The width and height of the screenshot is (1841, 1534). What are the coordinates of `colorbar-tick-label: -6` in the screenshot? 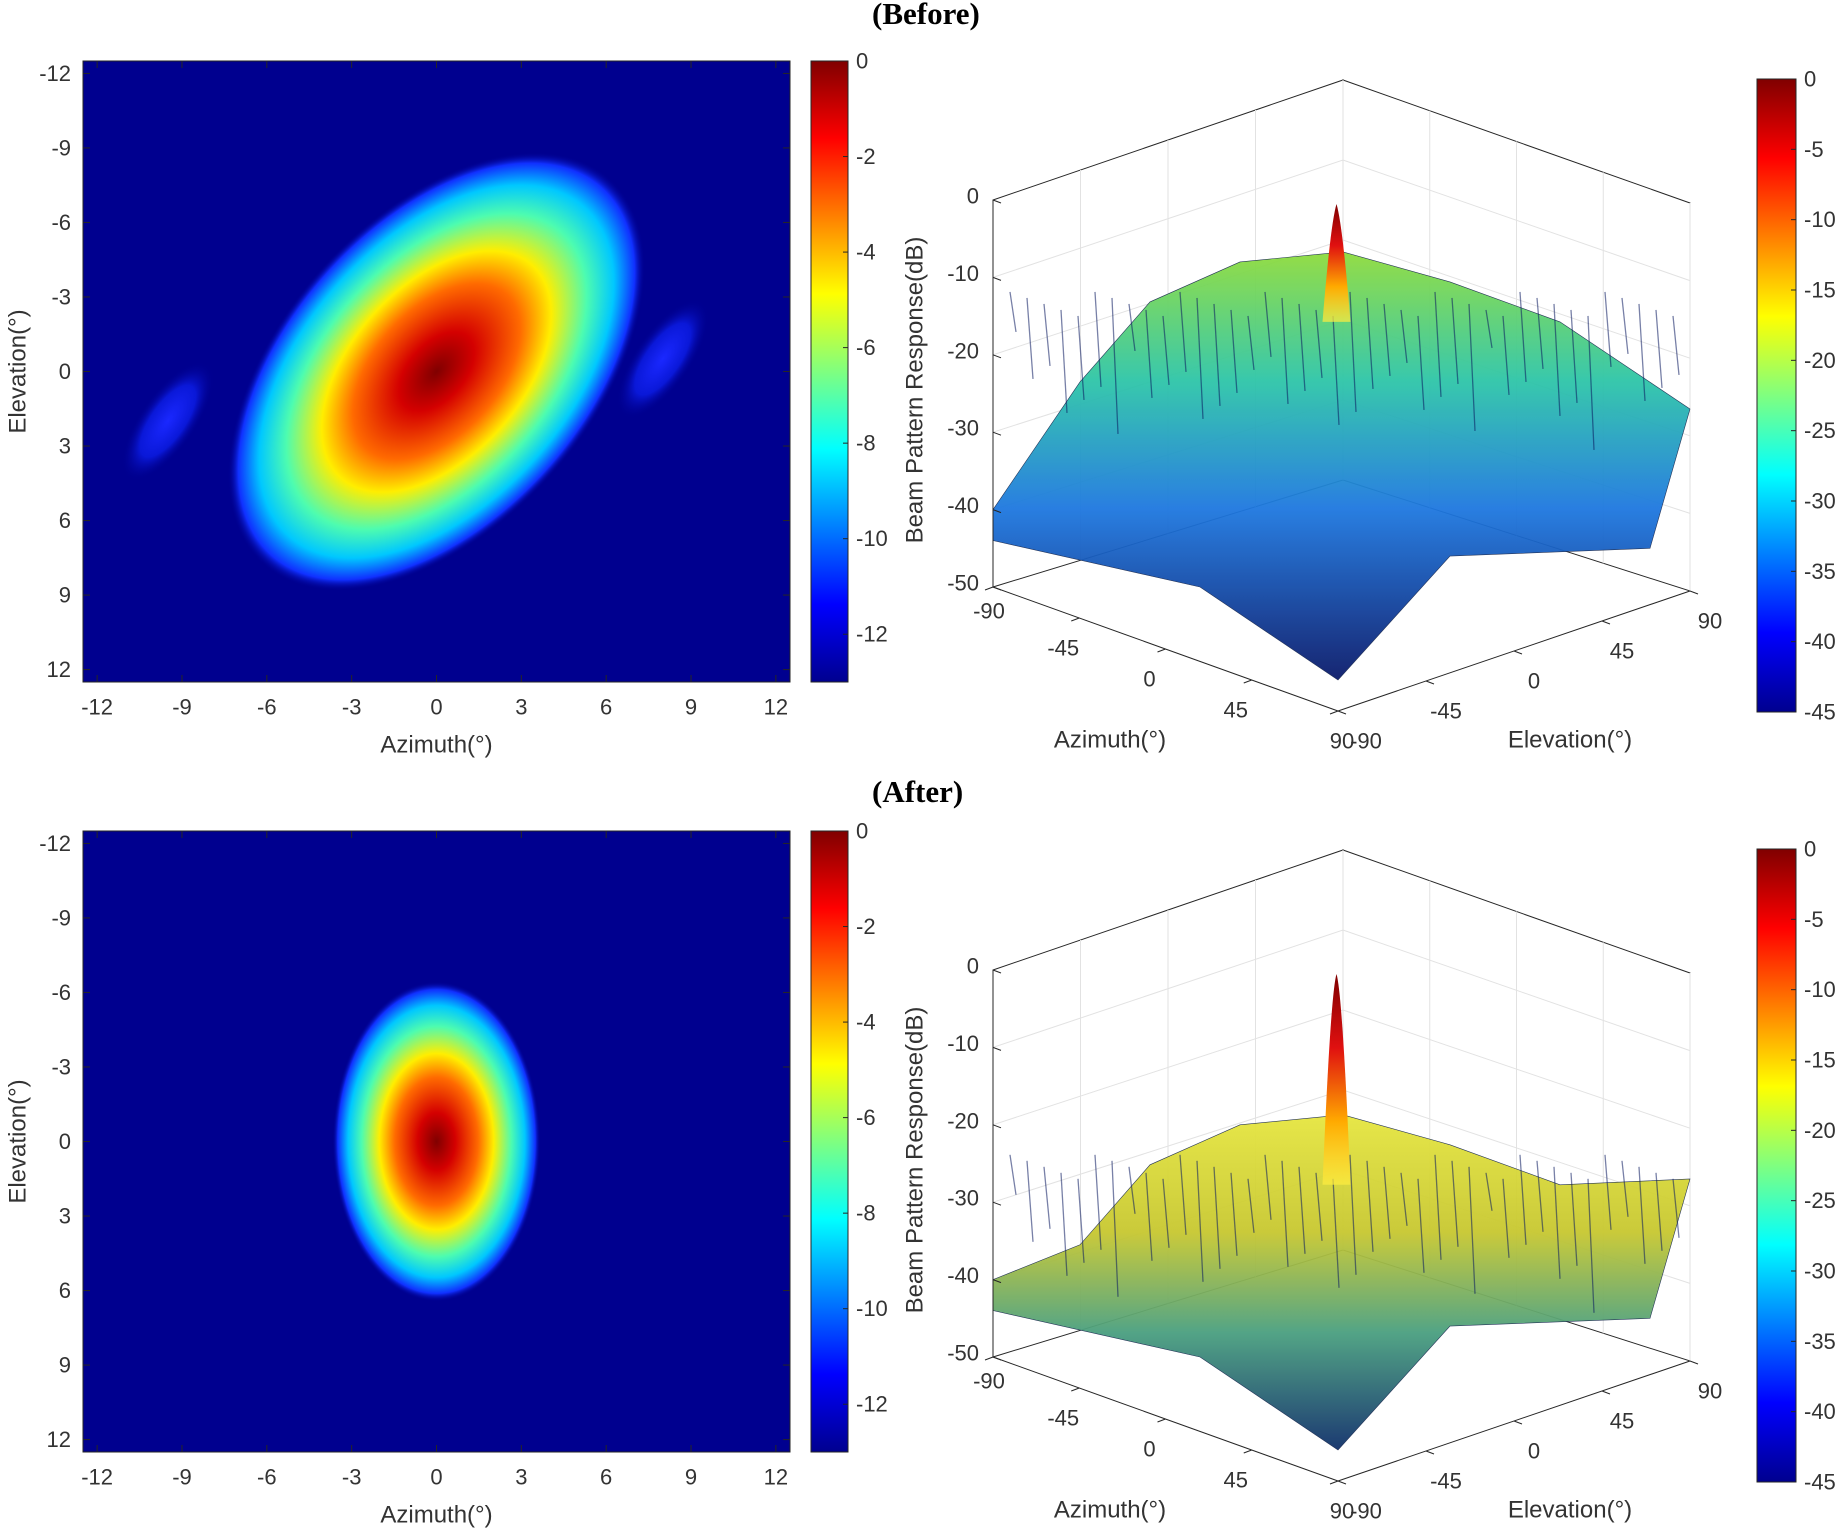 It's located at (866, 347).